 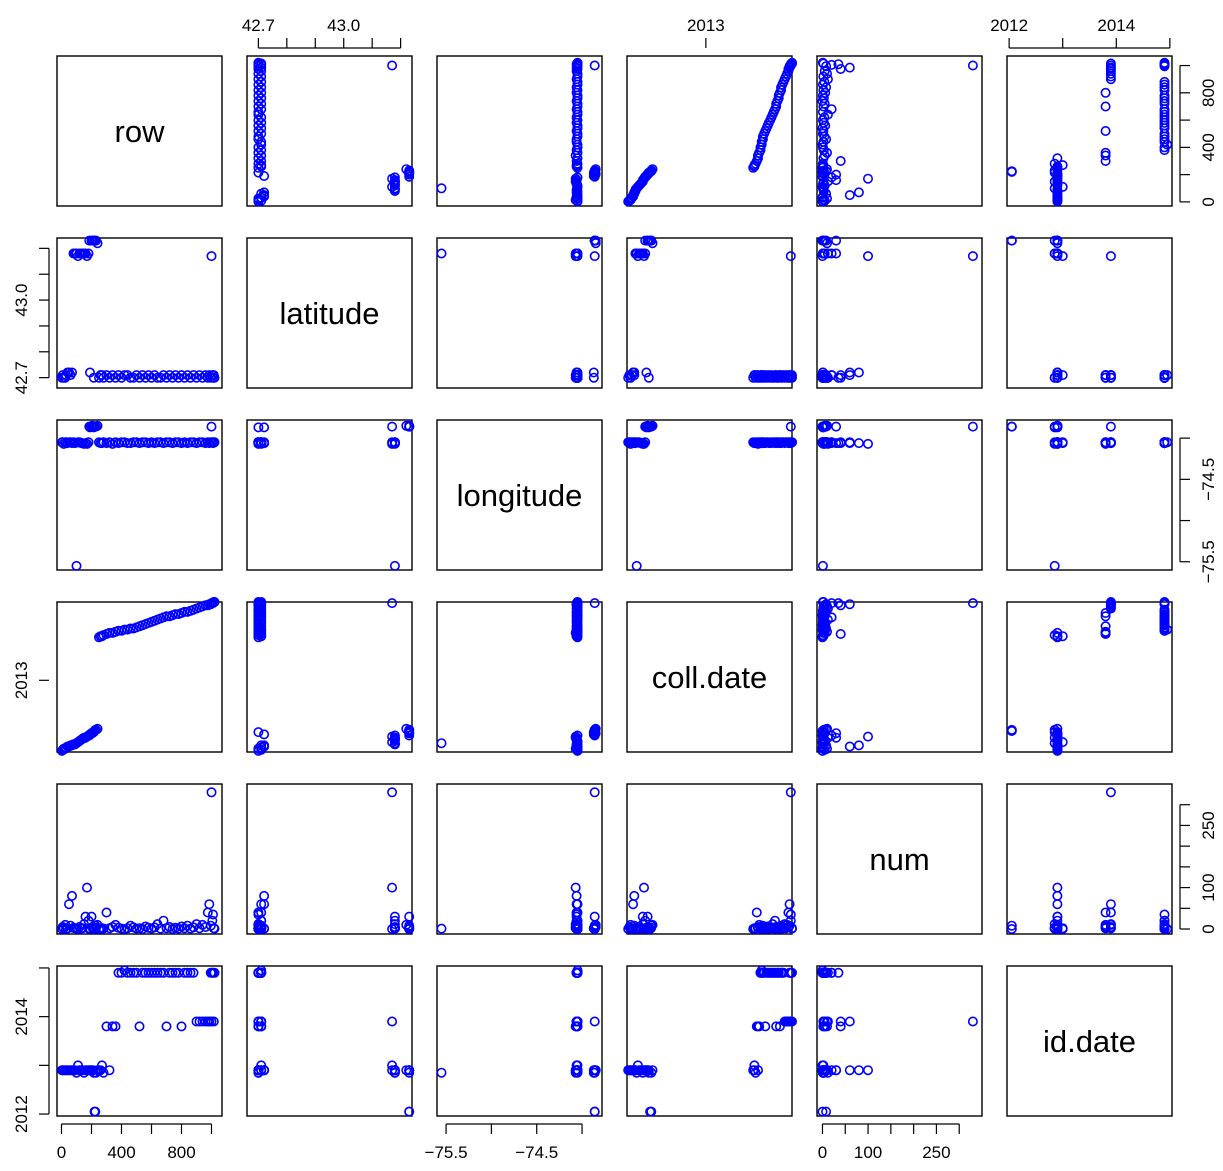 What do you see at coordinates (1057, 243) in the screenshot?
I see `point-latitude-id.date-29` at bounding box center [1057, 243].